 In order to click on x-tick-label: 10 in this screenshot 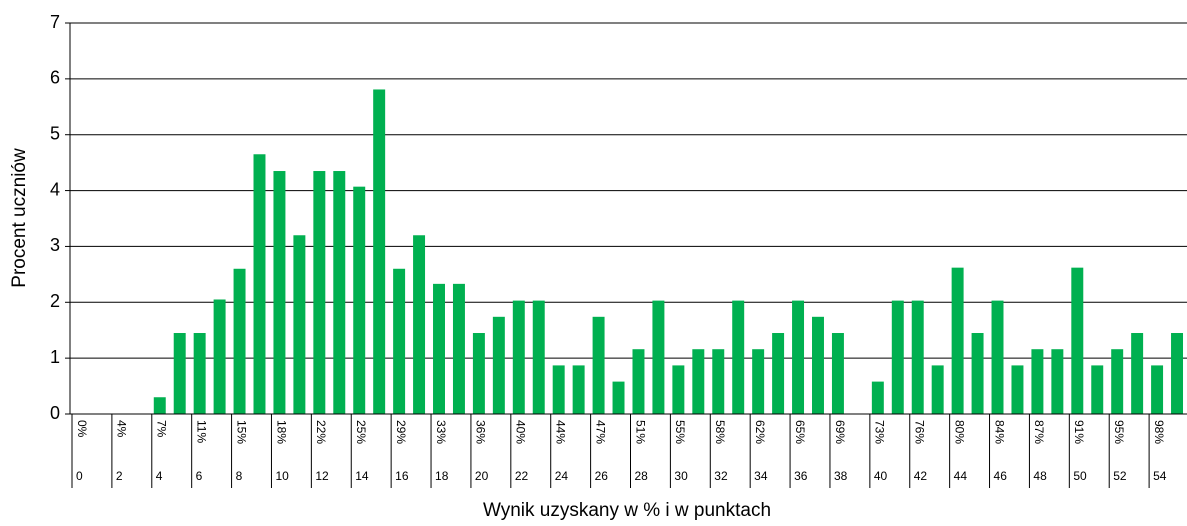, I will do `click(282, 476)`.